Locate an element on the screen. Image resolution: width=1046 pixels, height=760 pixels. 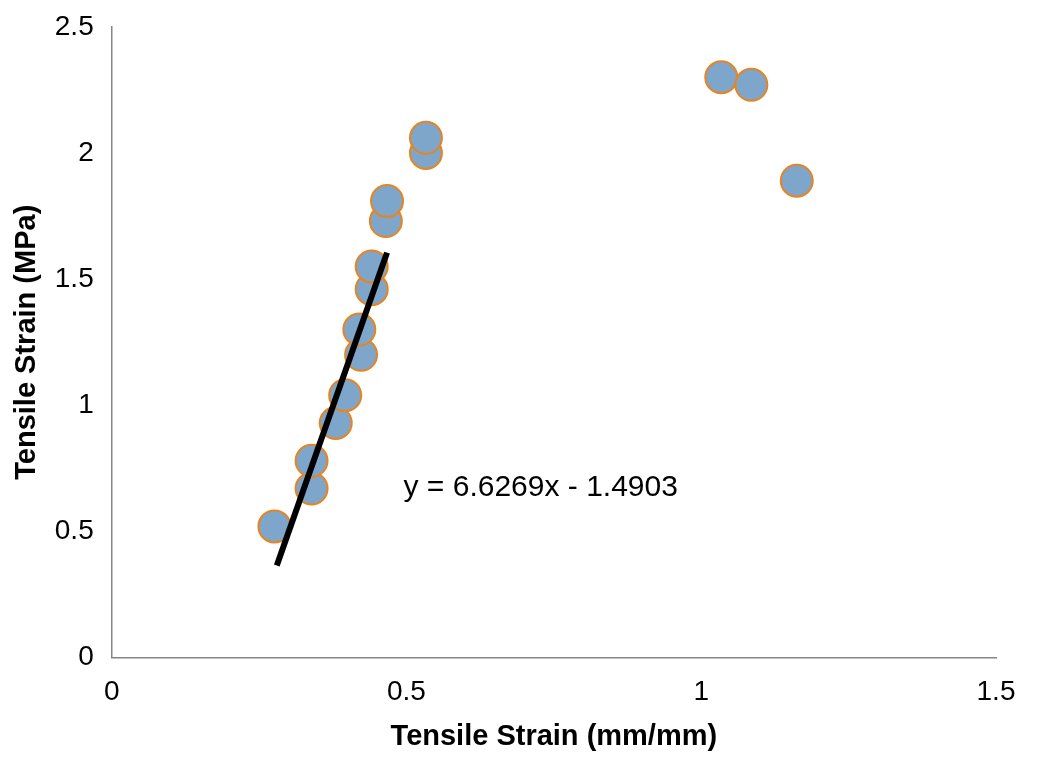
x-tick-label: 0 is located at coordinates (111, 691).